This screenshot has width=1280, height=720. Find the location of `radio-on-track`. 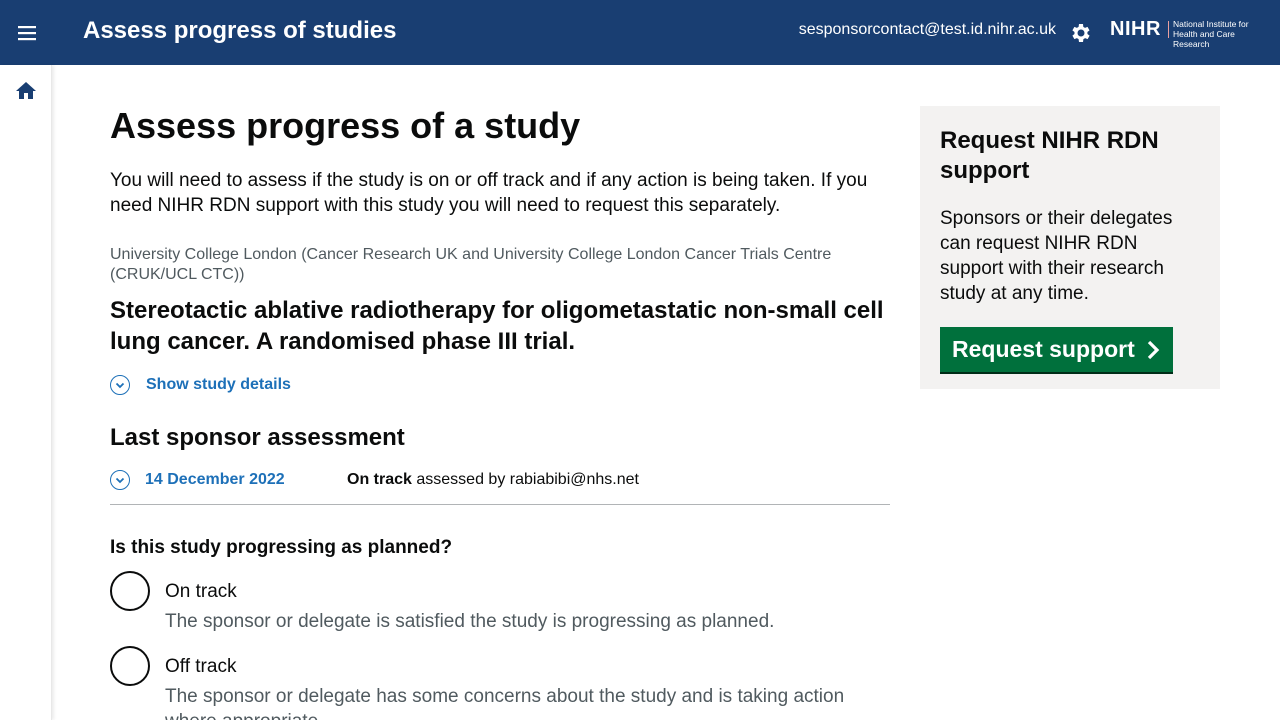

radio-on-track is located at coordinates (130, 591).